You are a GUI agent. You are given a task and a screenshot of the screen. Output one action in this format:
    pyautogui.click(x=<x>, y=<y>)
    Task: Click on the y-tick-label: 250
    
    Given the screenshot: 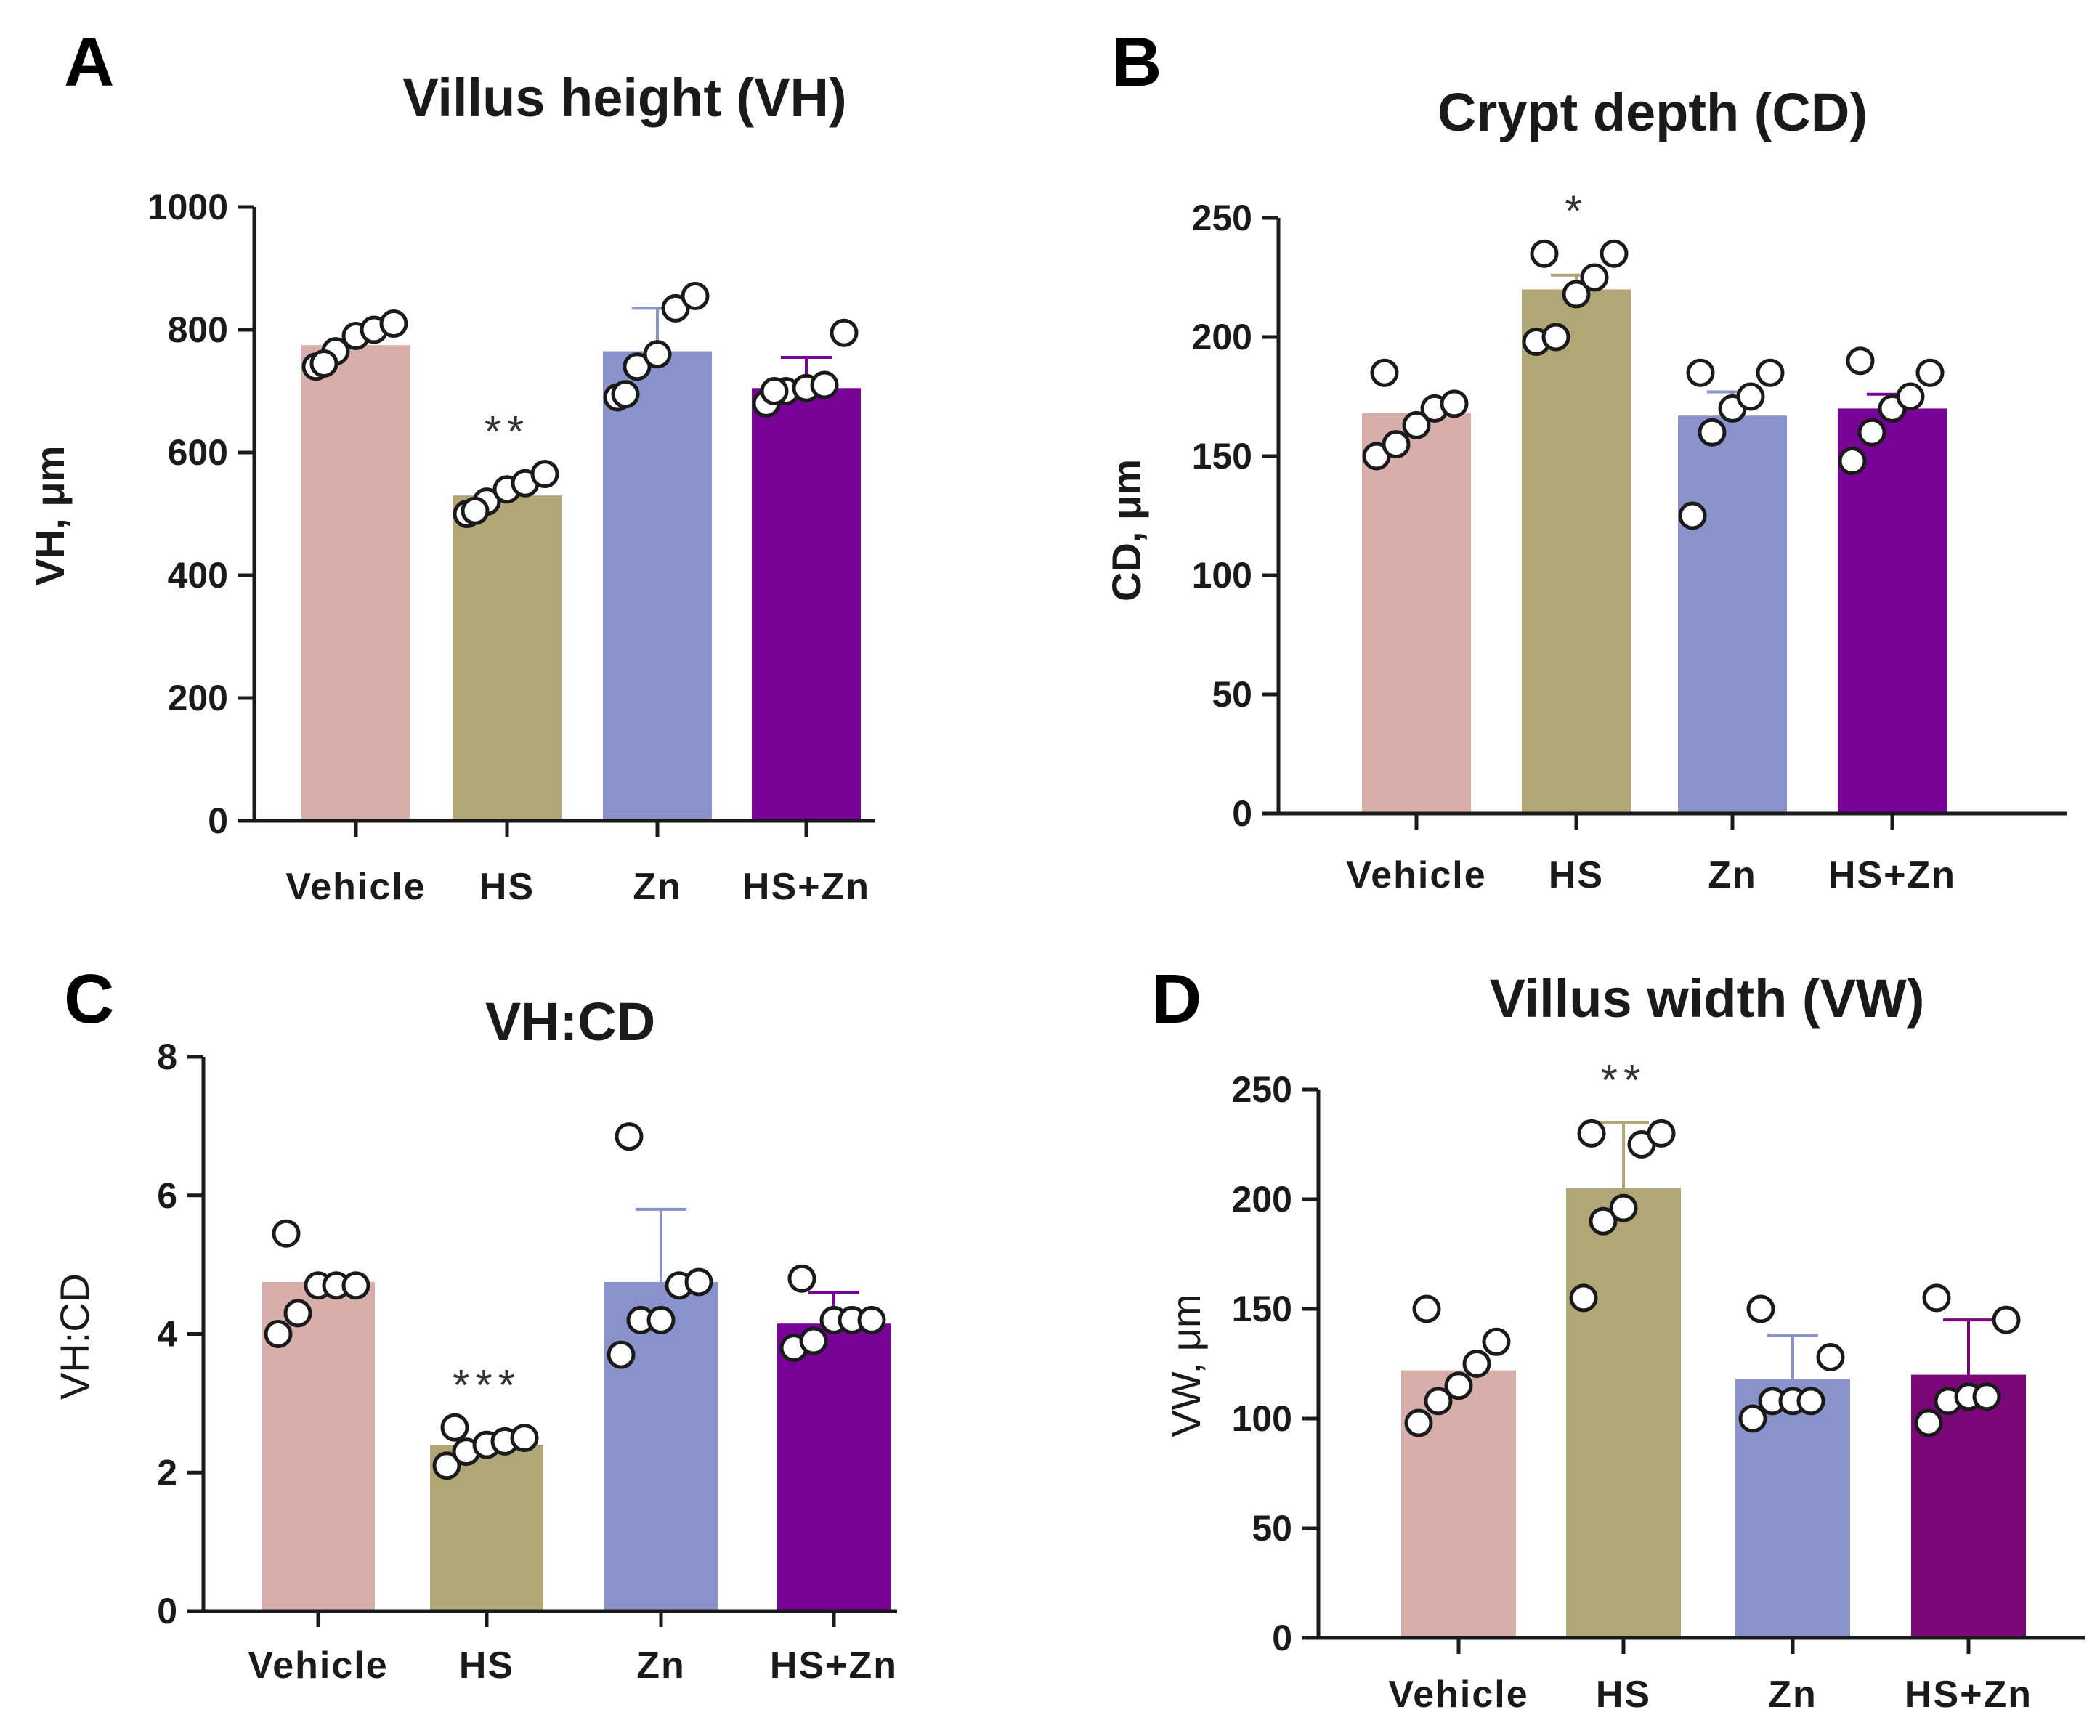 What is the action you would take?
    pyautogui.click(x=1222, y=218)
    